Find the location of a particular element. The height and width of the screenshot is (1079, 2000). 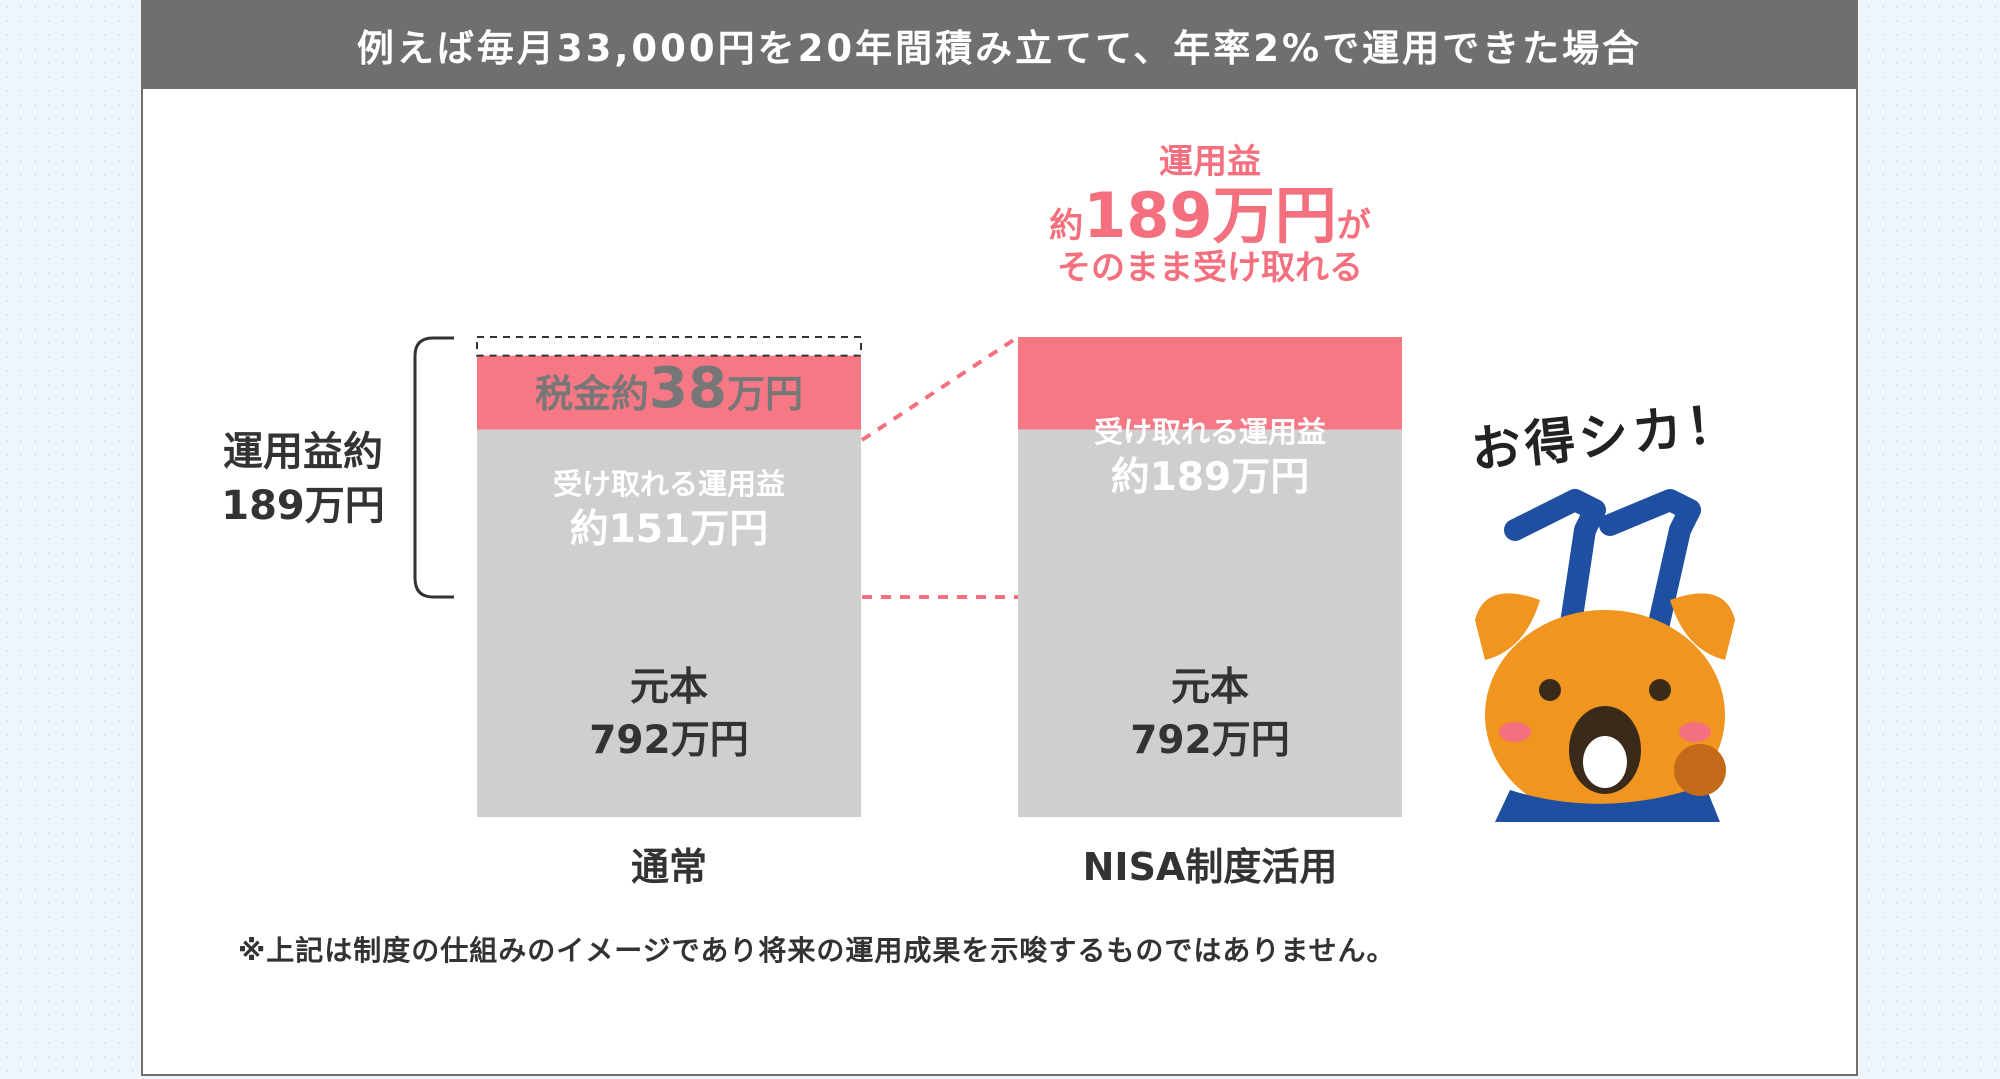

bar-normal-tax is located at coordinates (669, 346).